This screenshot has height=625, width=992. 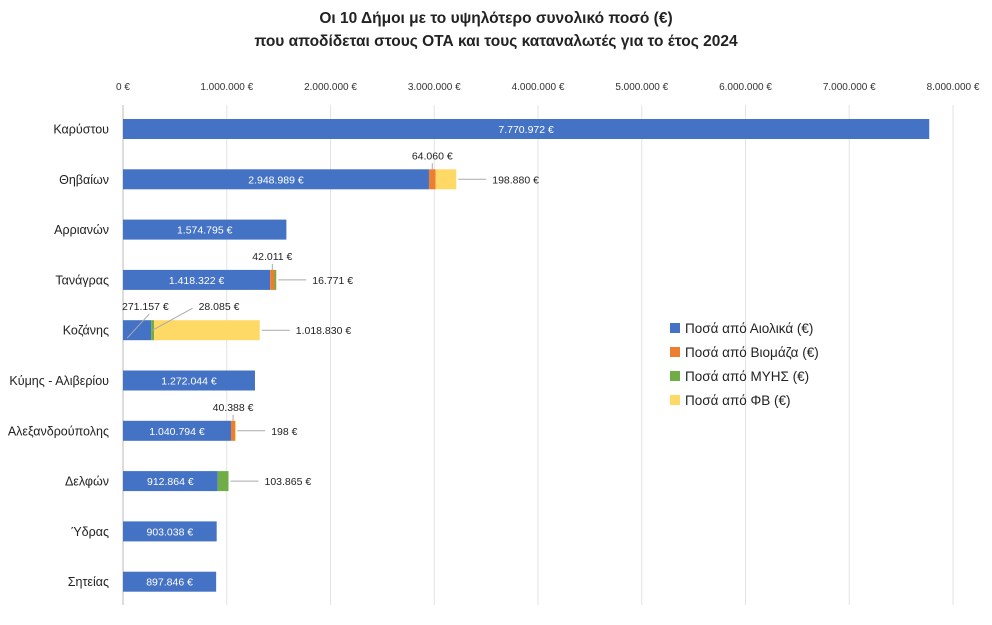 I want to click on legend-item: Ποσά από Βιομάζα (€), so click(x=744, y=352).